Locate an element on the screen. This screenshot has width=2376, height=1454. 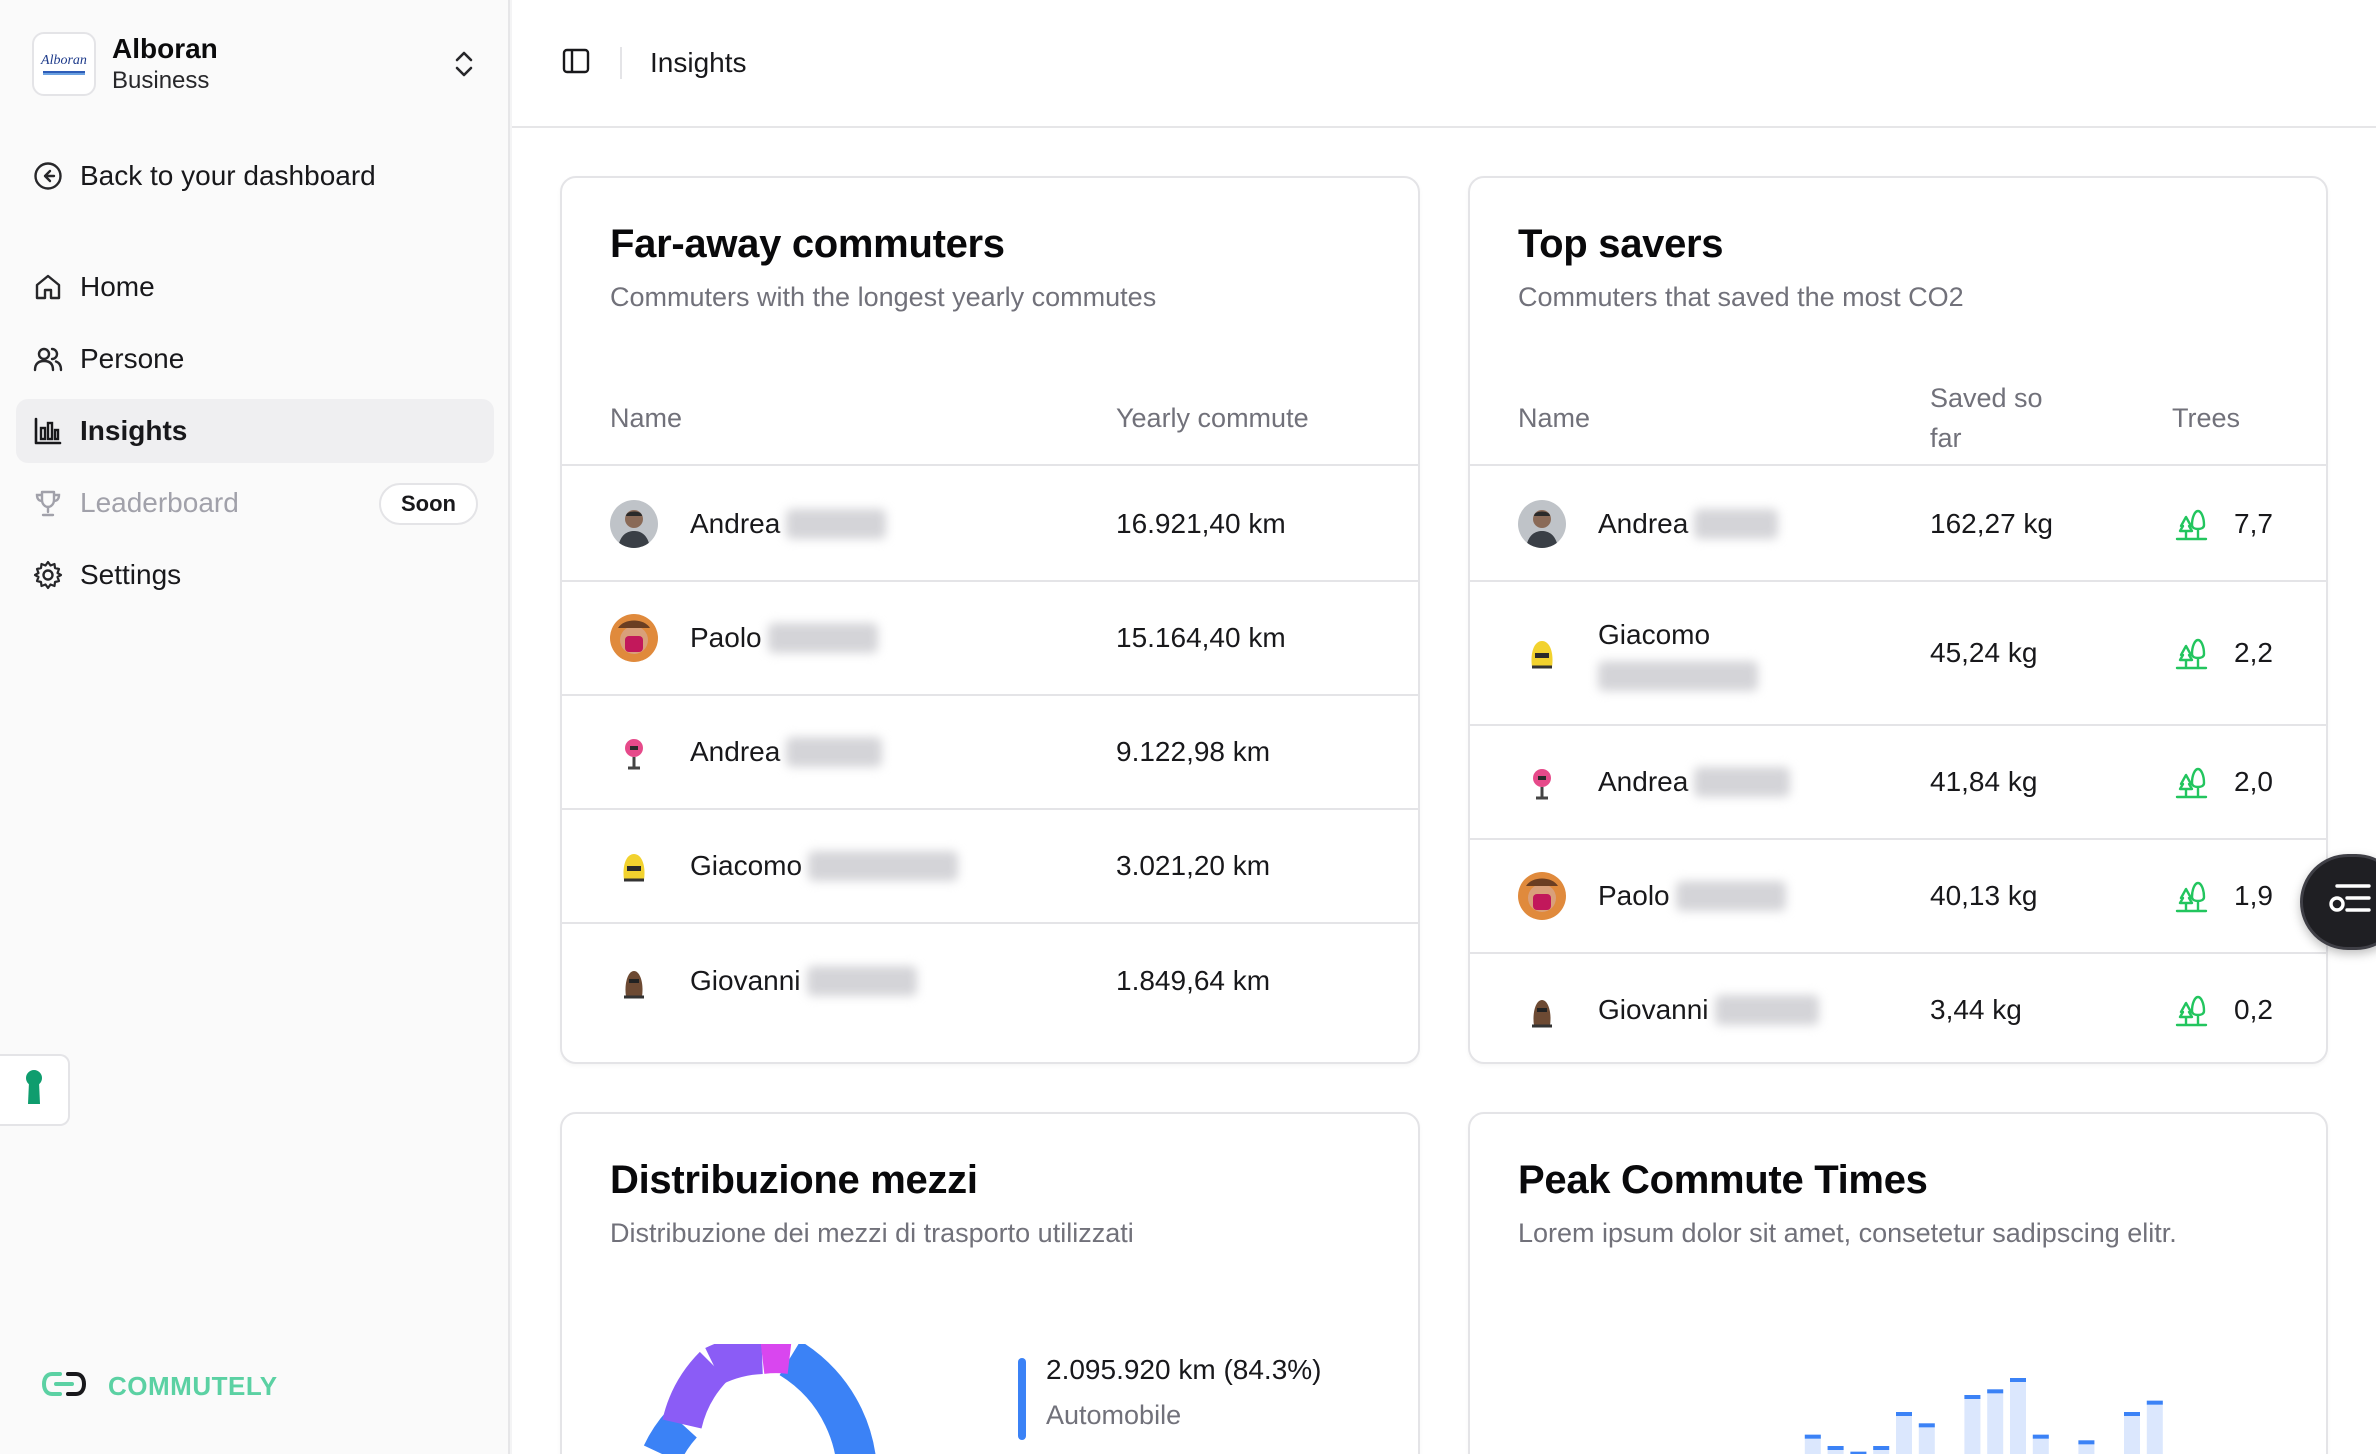
topbar: Insights is located at coordinates (1444, 64).